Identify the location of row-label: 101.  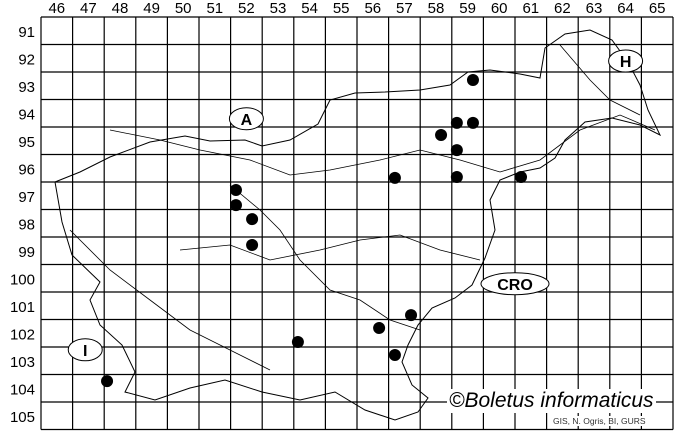
(22, 307).